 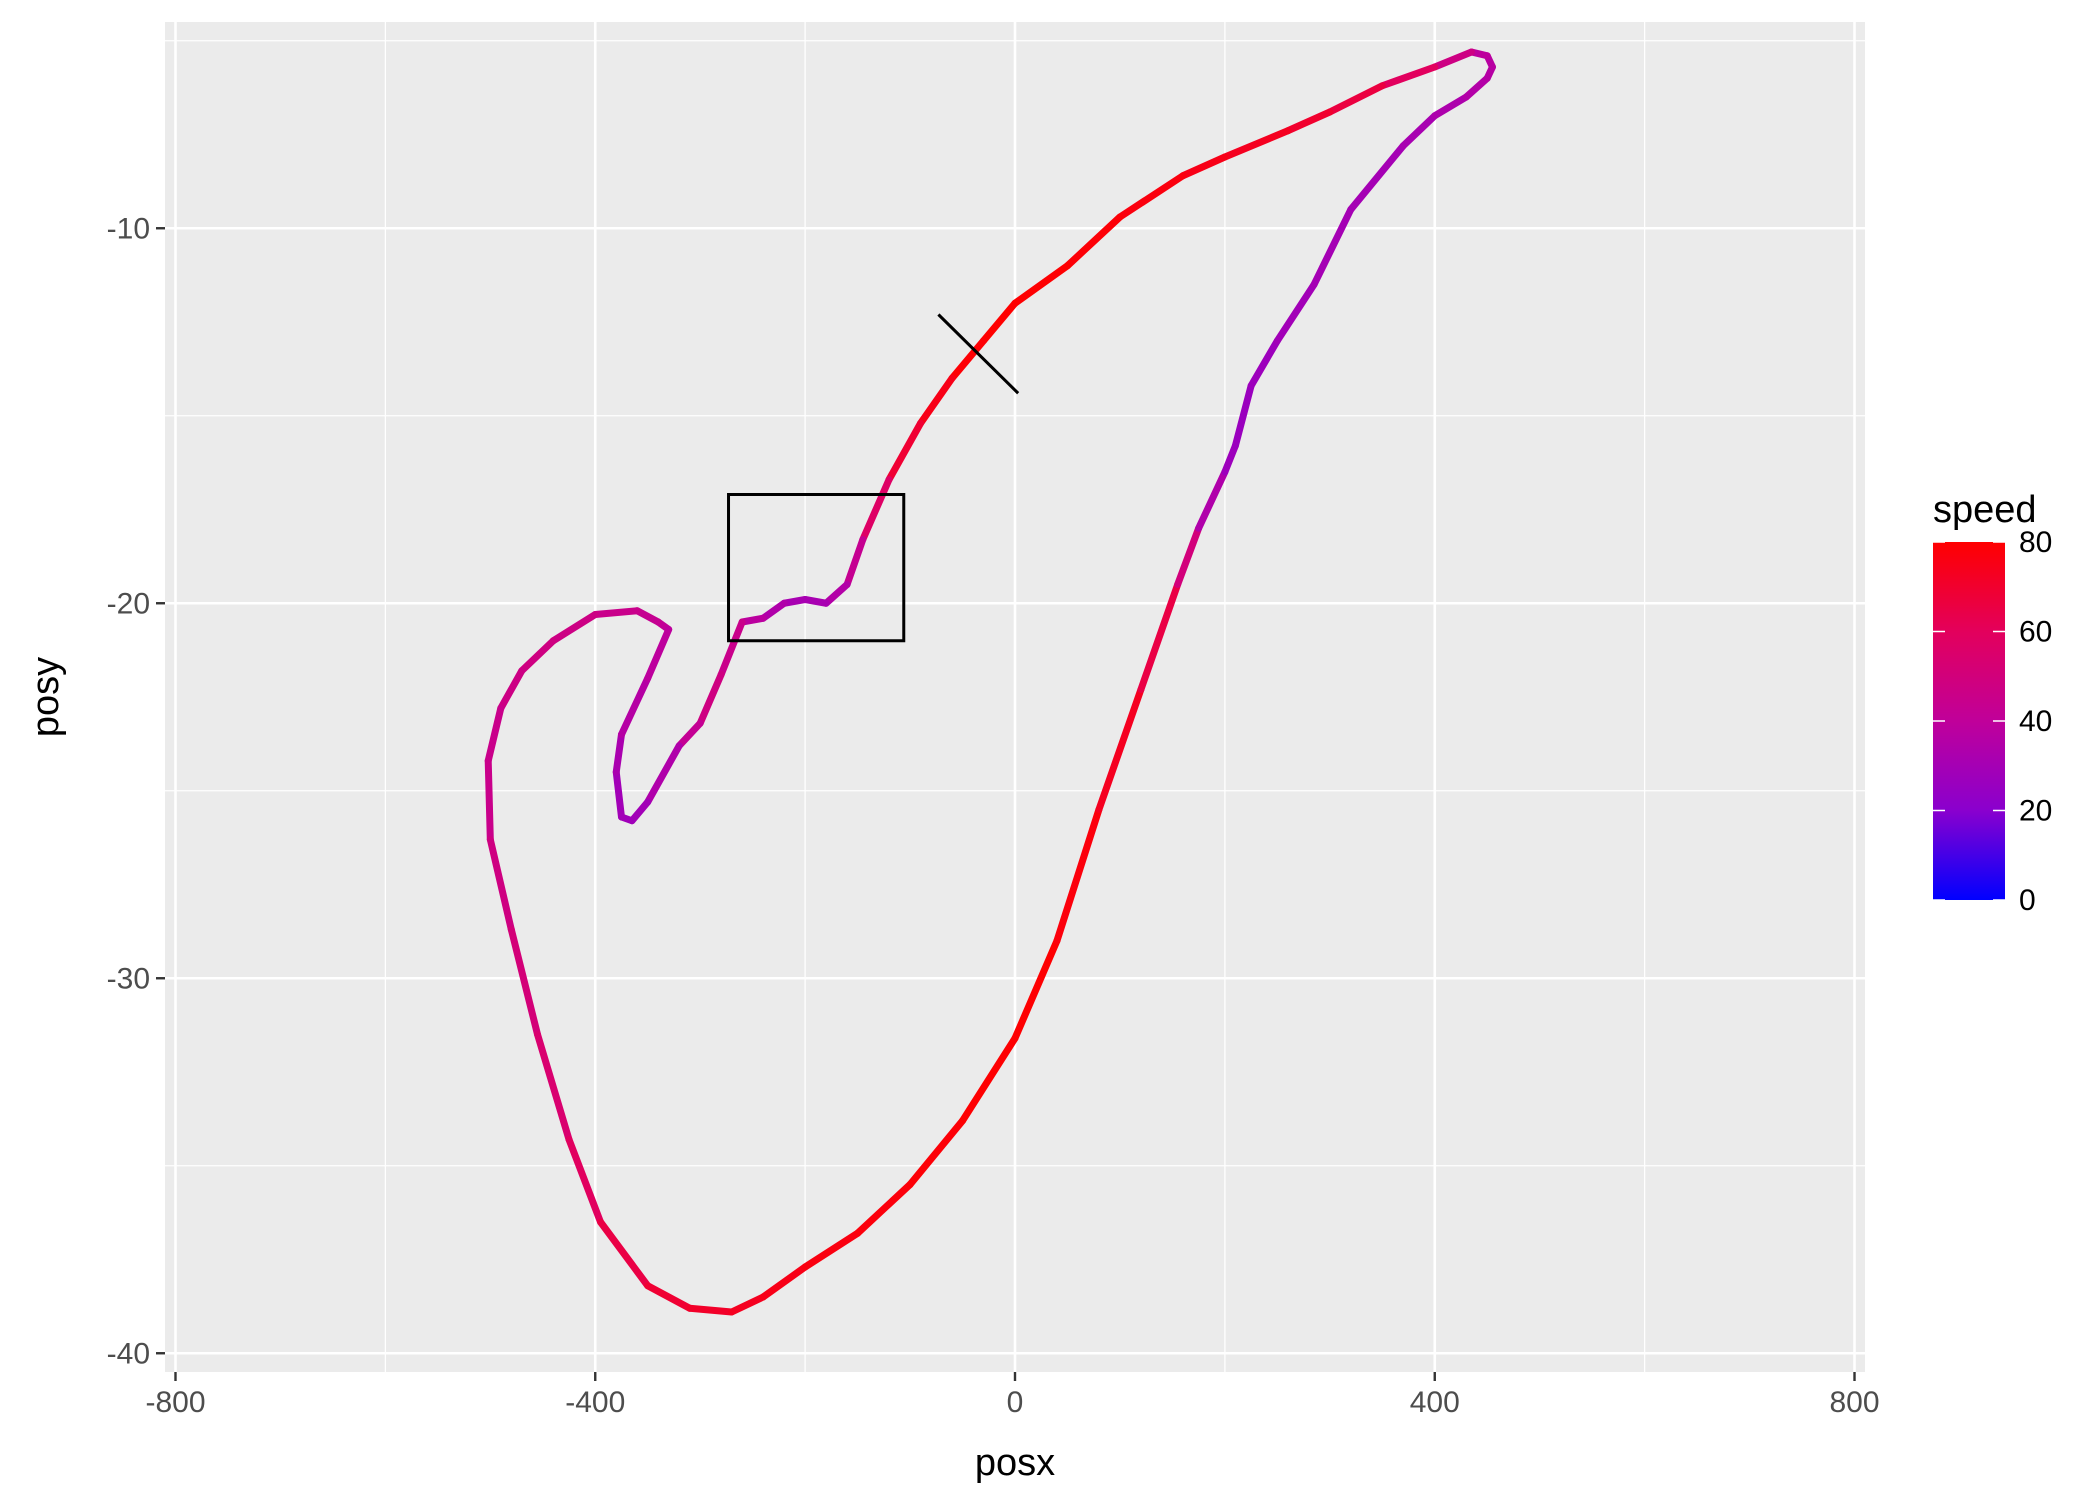 What do you see at coordinates (1985, 510) in the screenshot?
I see `legend-title: speed` at bounding box center [1985, 510].